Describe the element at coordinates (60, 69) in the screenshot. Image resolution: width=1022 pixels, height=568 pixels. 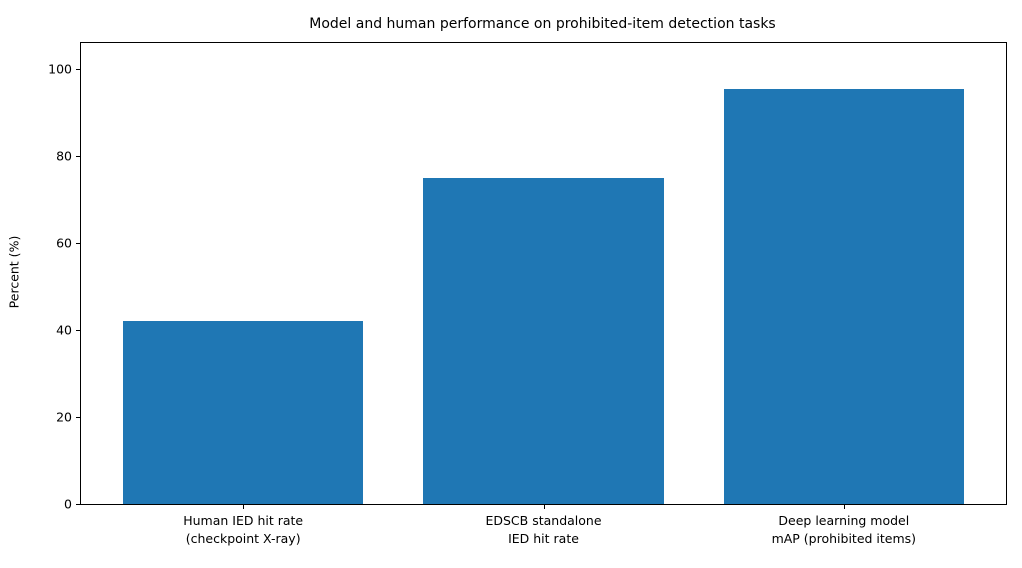
I see `y-tick-label: 100` at that location.